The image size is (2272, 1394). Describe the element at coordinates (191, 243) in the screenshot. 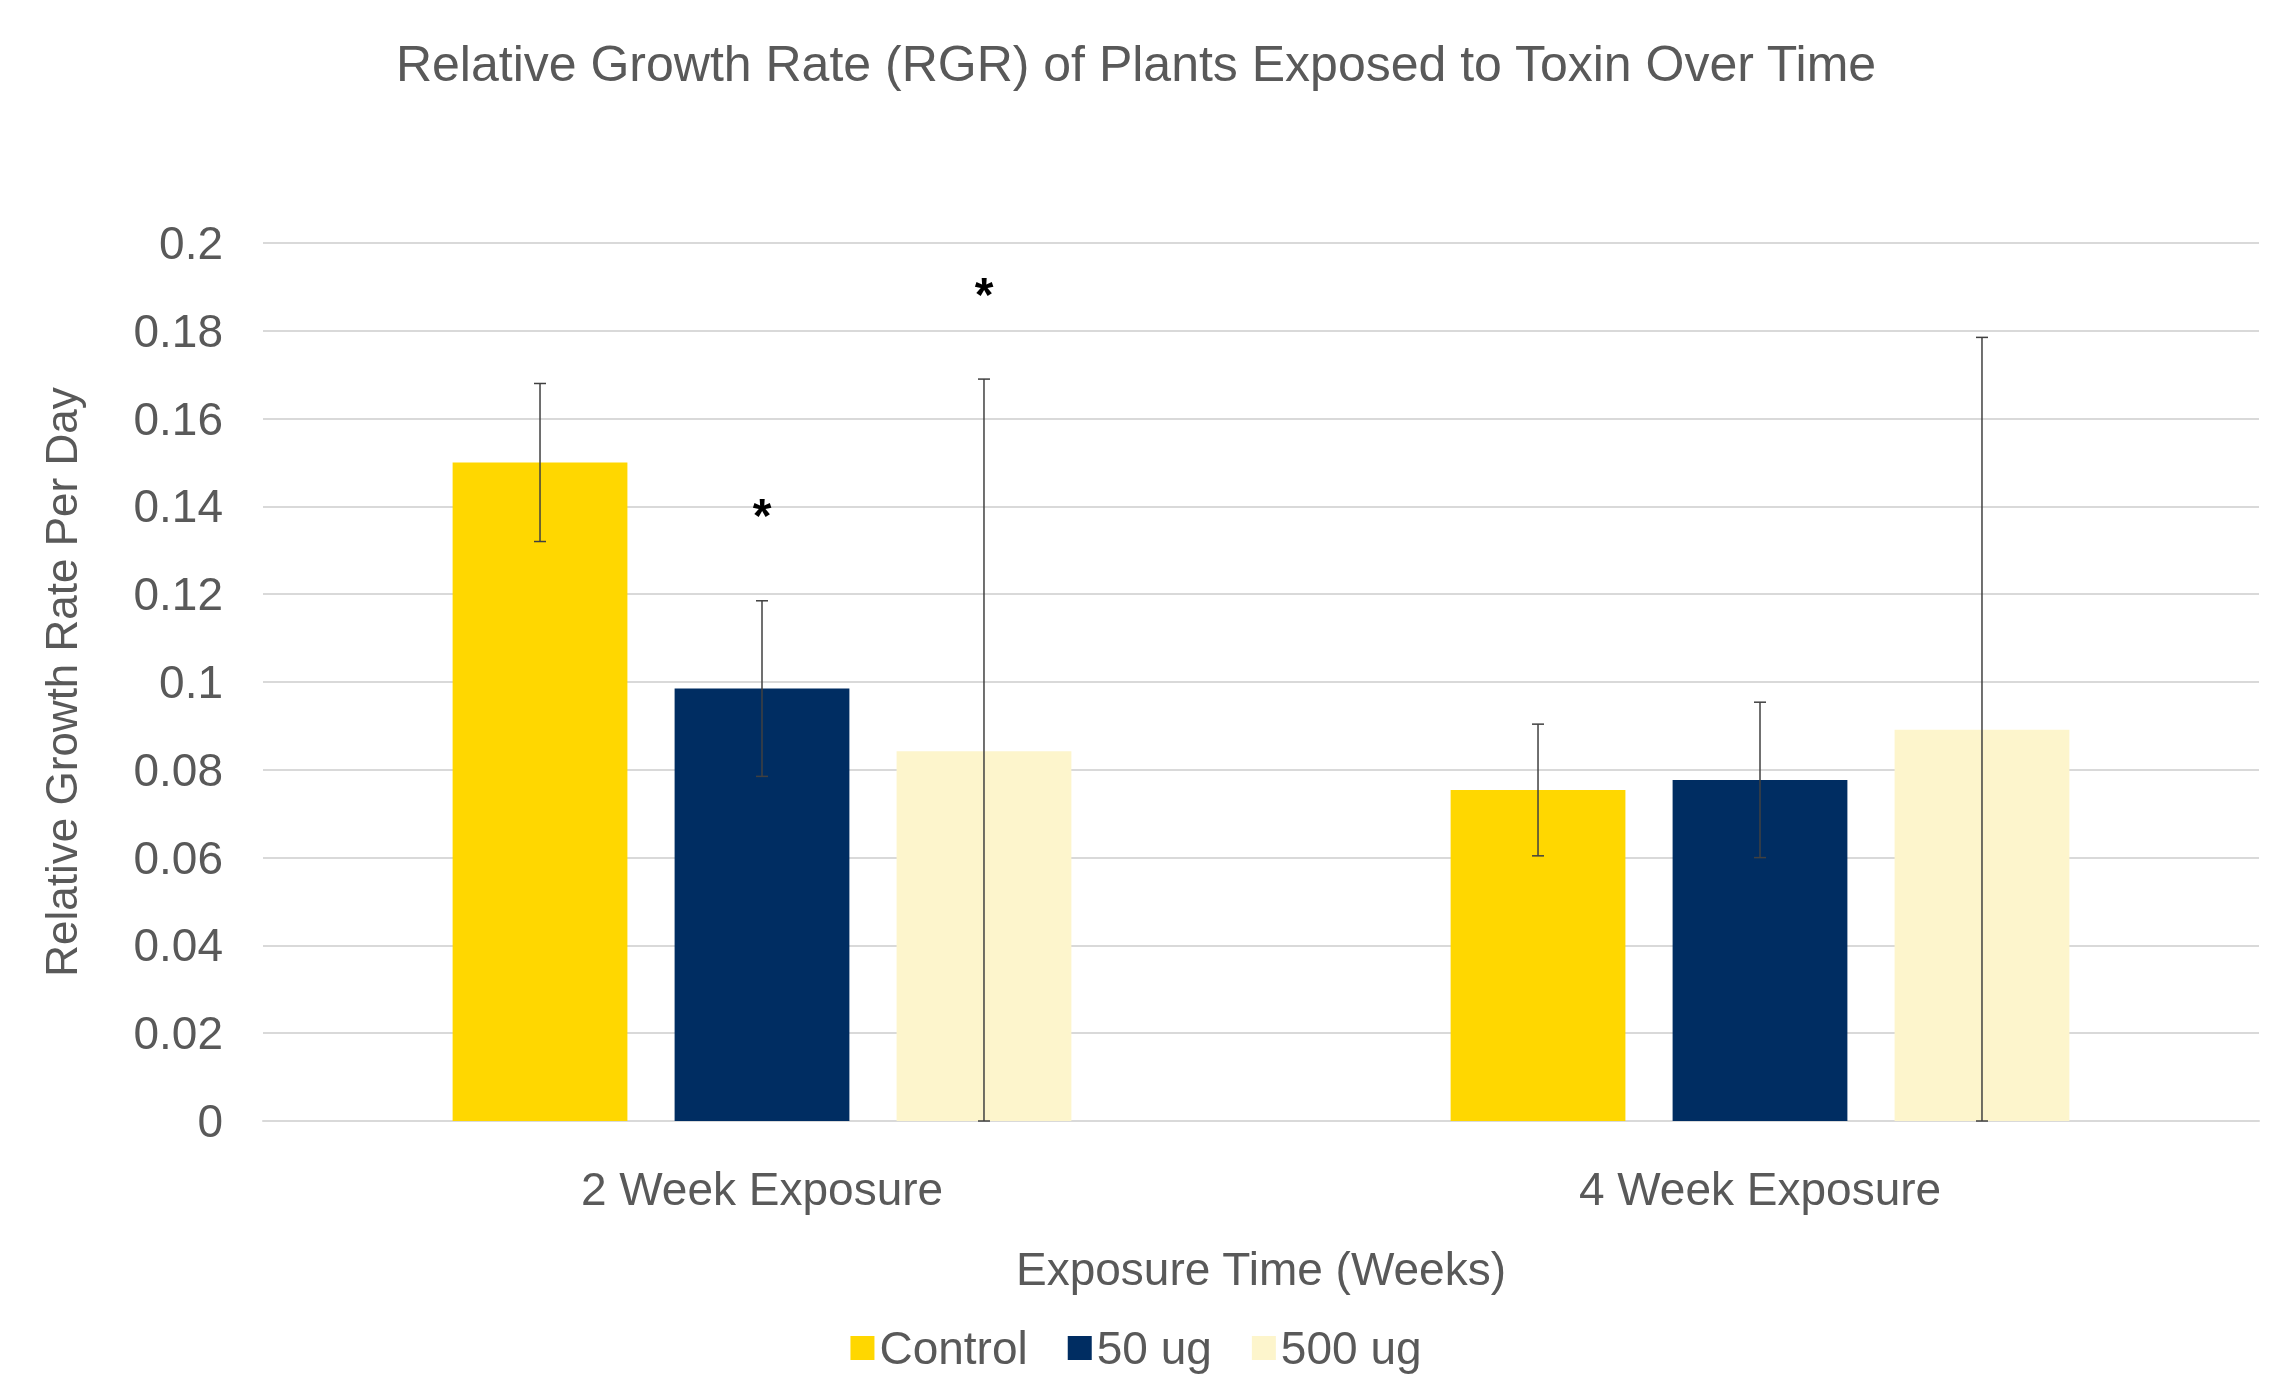

I see `y-tick-label: 0.2` at that location.